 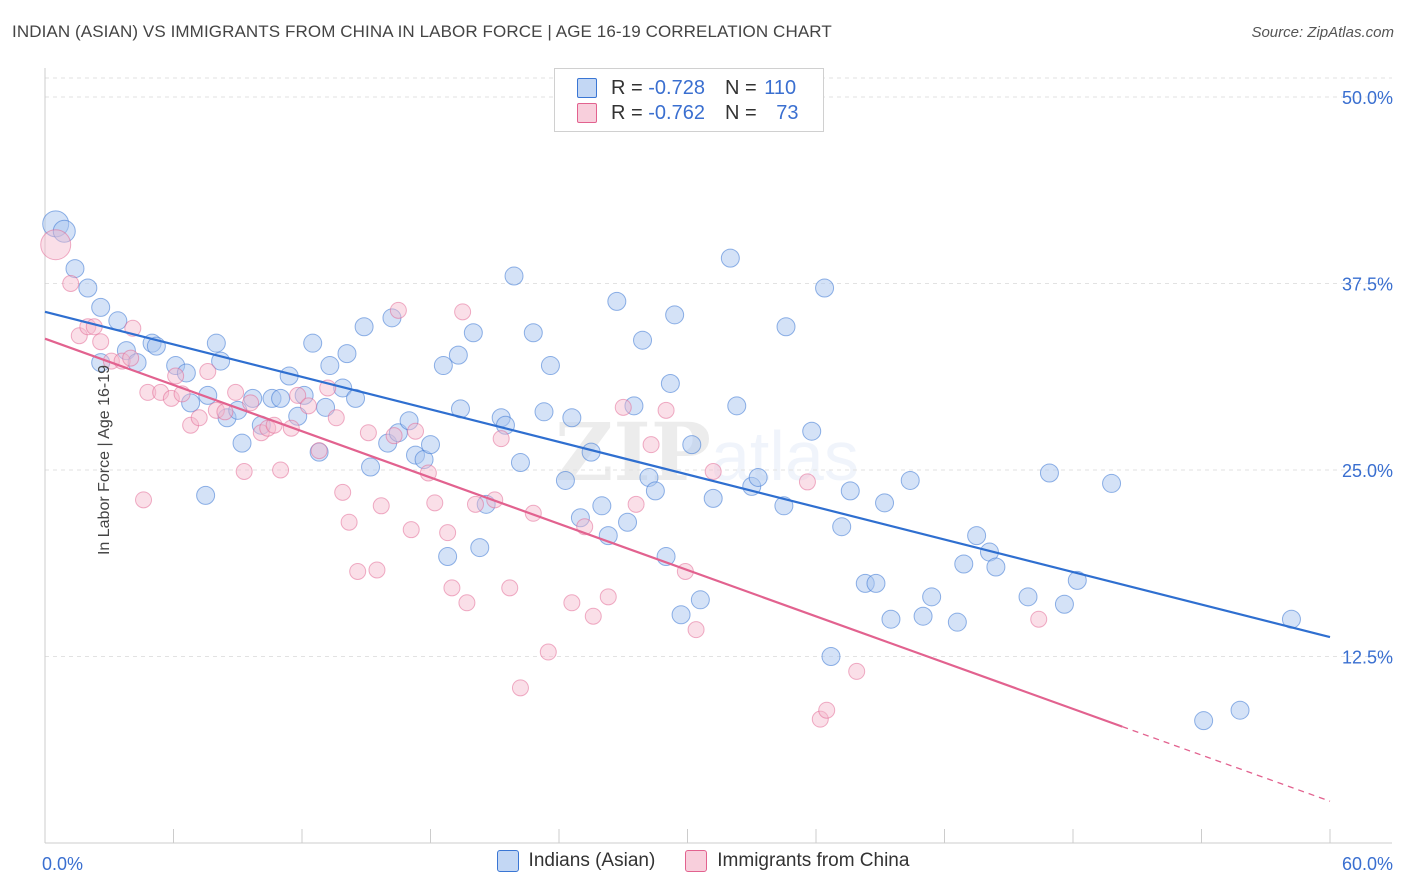 I want to click on bottom-legend-label: Immigrants from China, so click(x=813, y=860).